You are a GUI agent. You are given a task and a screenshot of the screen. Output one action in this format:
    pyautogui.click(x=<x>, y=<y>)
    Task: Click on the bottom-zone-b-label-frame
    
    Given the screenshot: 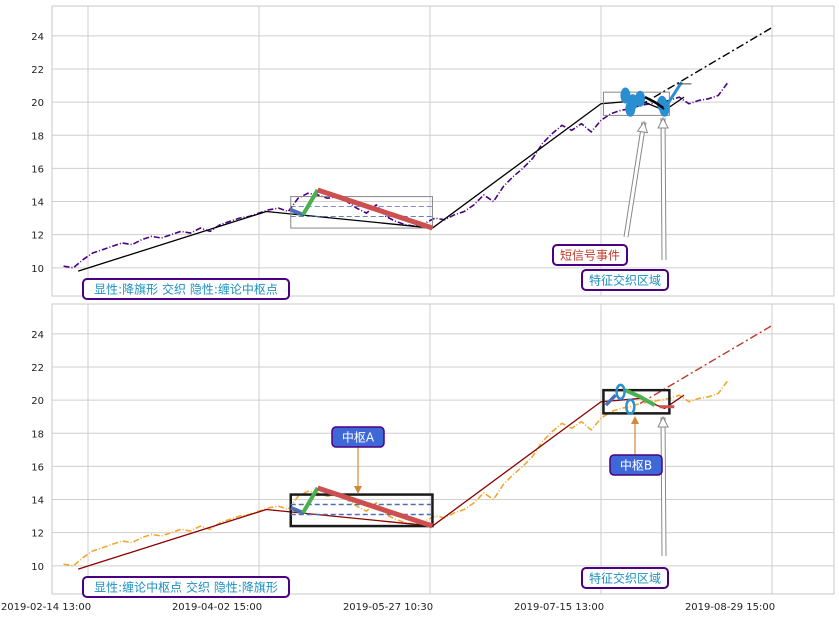 What is the action you would take?
    pyautogui.click(x=636, y=465)
    